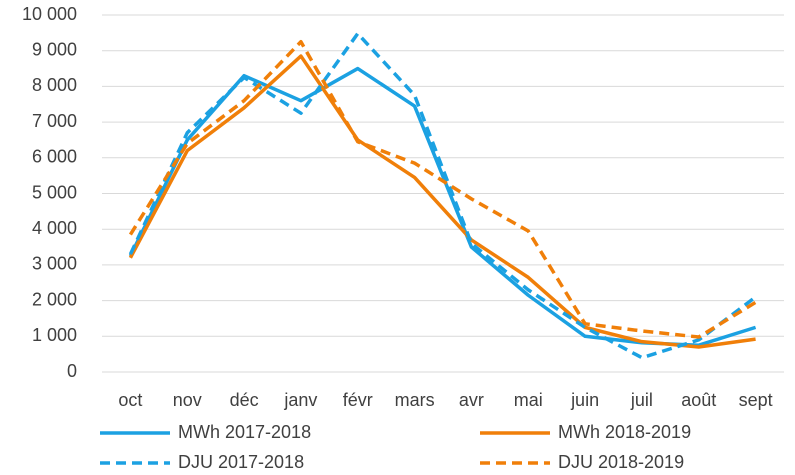  I want to click on x-tick-label: avr, so click(471, 400).